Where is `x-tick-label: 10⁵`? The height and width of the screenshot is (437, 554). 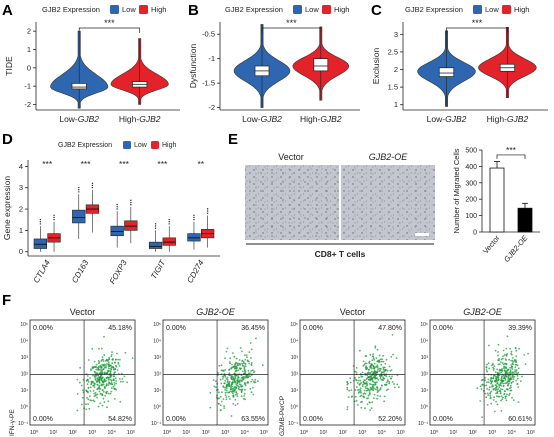
x-tick-label: 10⁵ is located at coordinates (264, 432).